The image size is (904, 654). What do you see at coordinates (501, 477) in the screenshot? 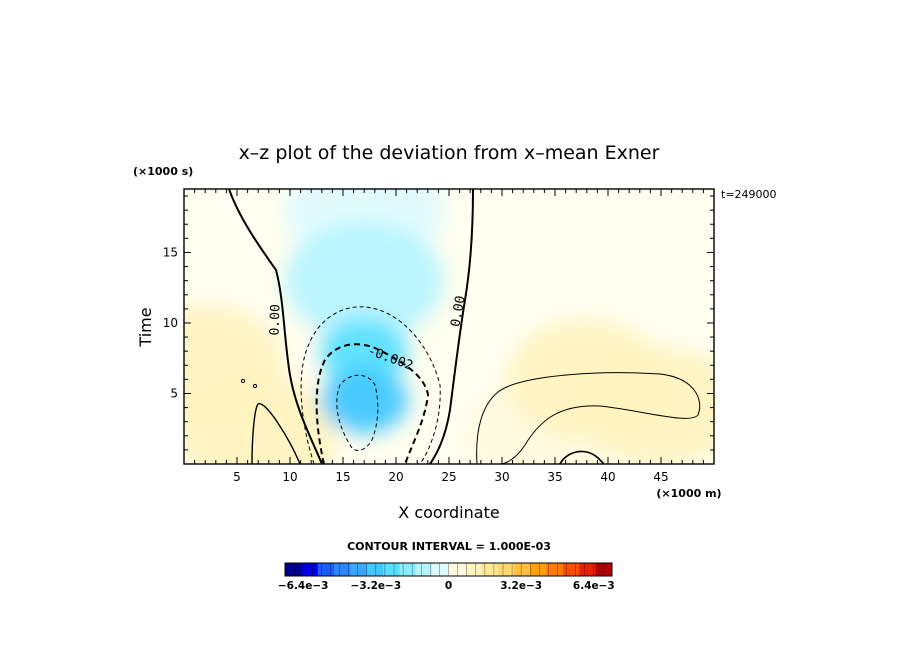
I see `x-tick-label: 30` at bounding box center [501, 477].